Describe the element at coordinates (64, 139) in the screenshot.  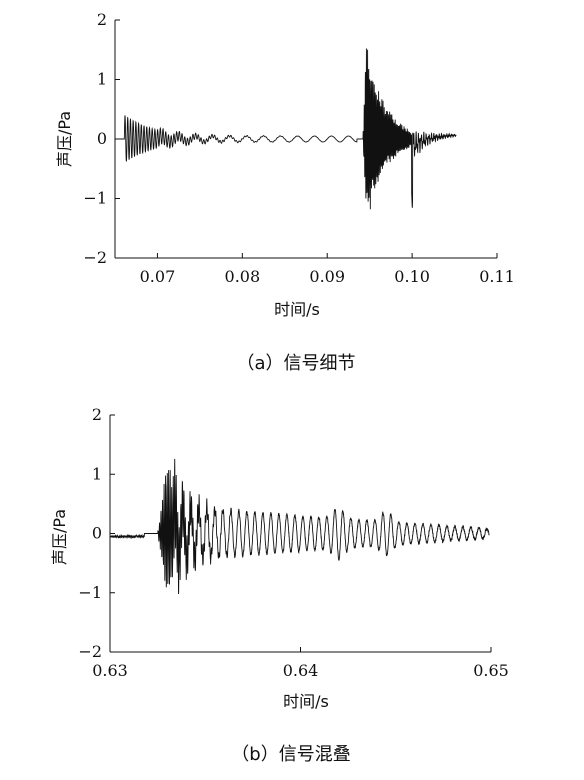
I see `y-axis-label-a: 声压/Pa` at that location.